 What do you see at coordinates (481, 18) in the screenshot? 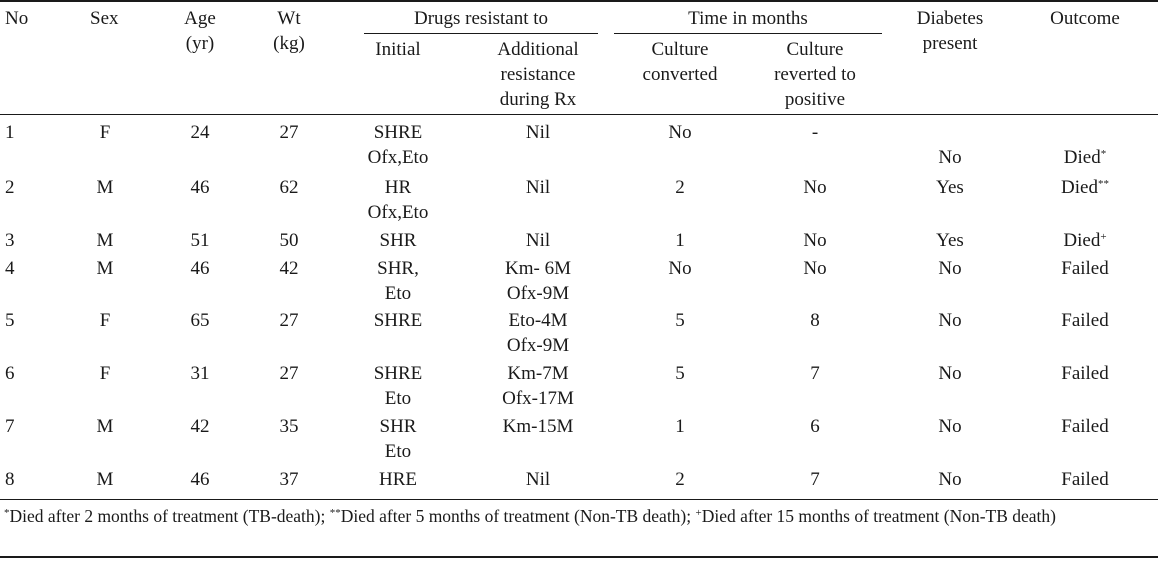
I see `header-drugs-group: Drugs resistant to` at bounding box center [481, 18].